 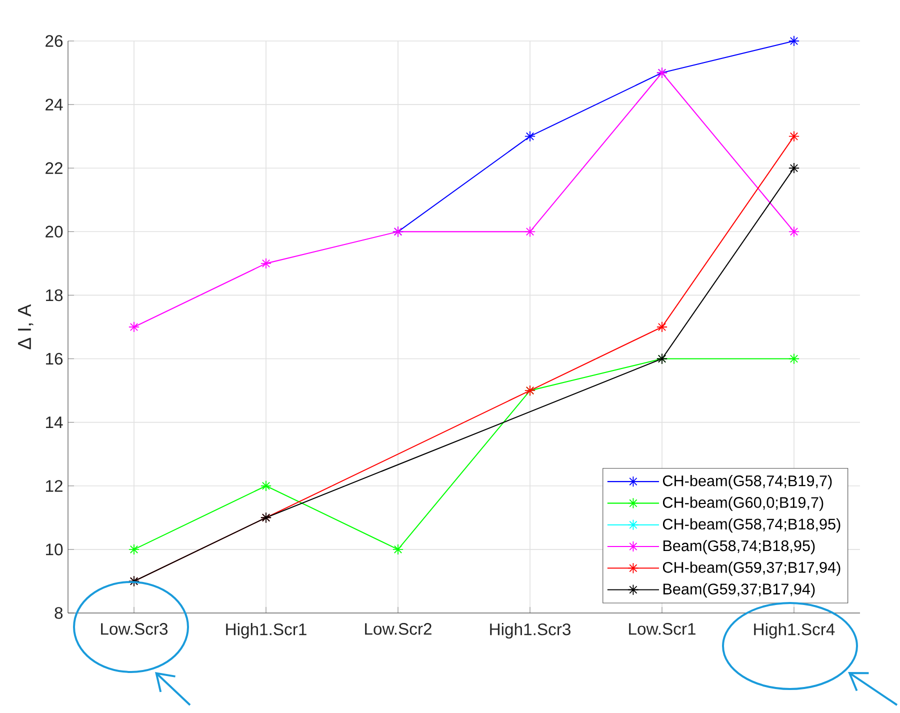 What do you see at coordinates (54, 41) in the screenshot?
I see `y-tick-label: 26` at bounding box center [54, 41].